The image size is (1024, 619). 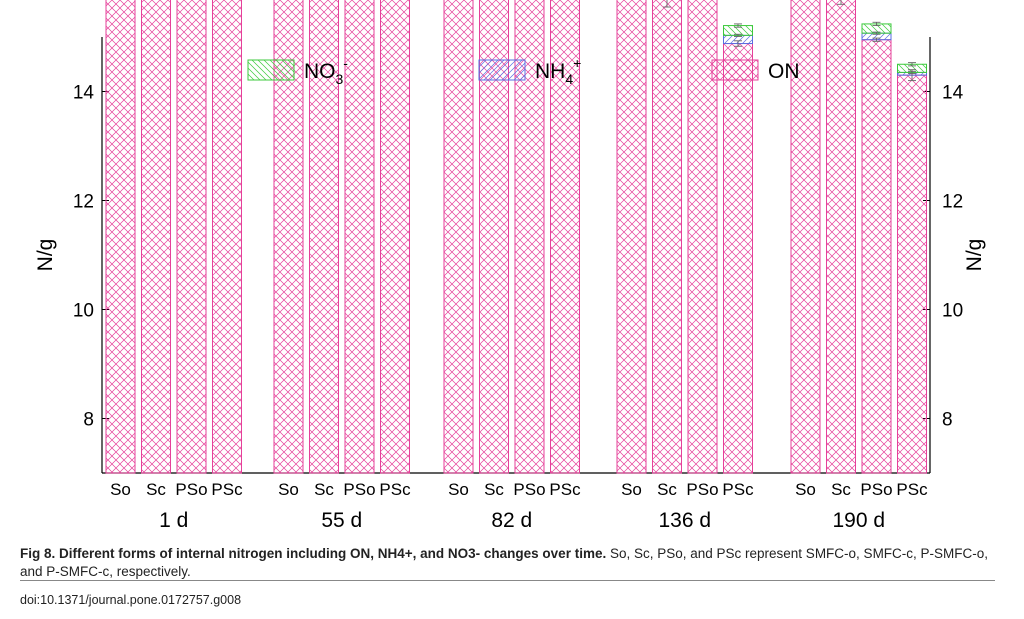 What do you see at coordinates (511, 520) in the screenshot?
I see `x-group-label: 82 d` at bounding box center [511, 520].